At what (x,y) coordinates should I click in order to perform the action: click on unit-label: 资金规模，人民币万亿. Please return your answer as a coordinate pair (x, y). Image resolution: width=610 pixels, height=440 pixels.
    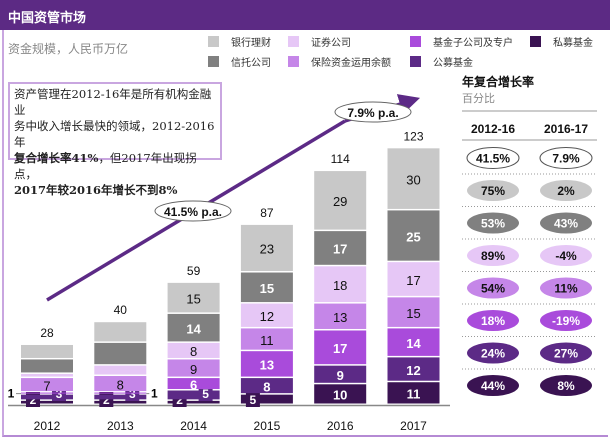
    Looking at the image, I should click on (68, 49).